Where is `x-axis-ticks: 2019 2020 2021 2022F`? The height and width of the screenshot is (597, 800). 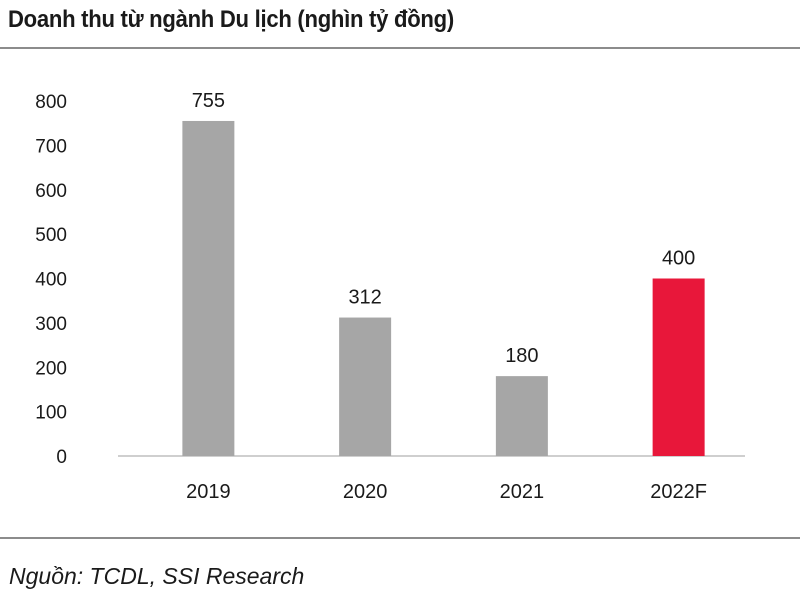 x-axis-ticks: 2019 2020 2021 2022F is located at coordinates (446, 492).